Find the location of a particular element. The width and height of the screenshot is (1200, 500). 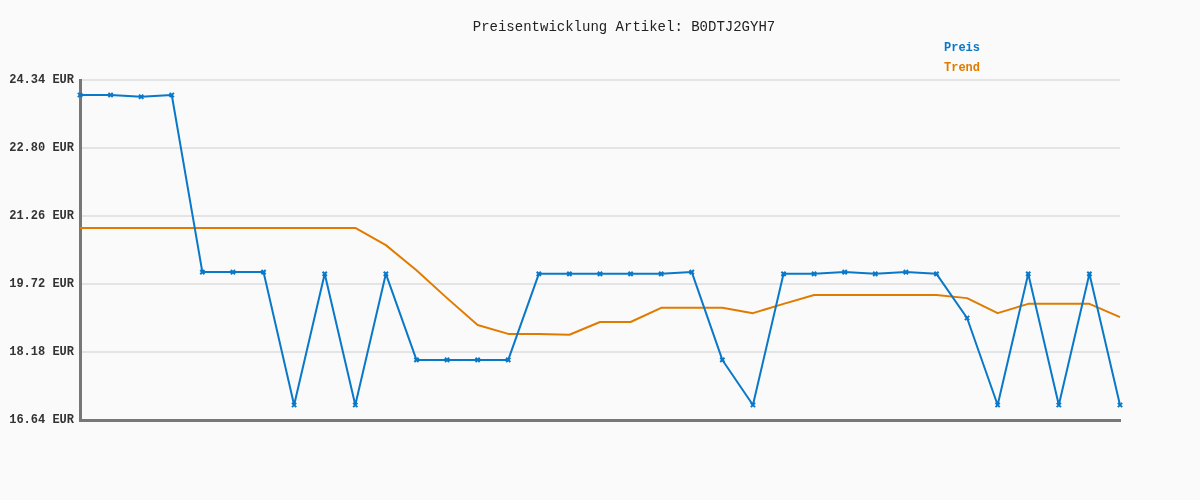

y-tick-label: 16.64 EUR is located at coordinates (42, 420).